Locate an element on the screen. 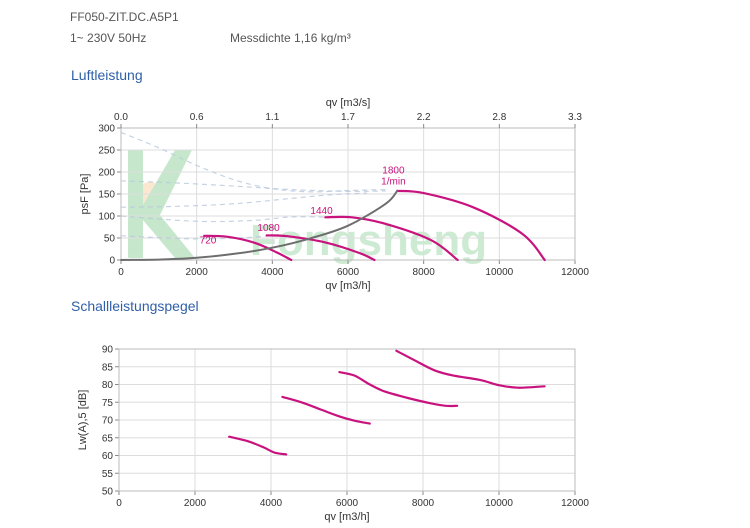  x2-tick-label: 0.0 is located at coordinates (121, 117).